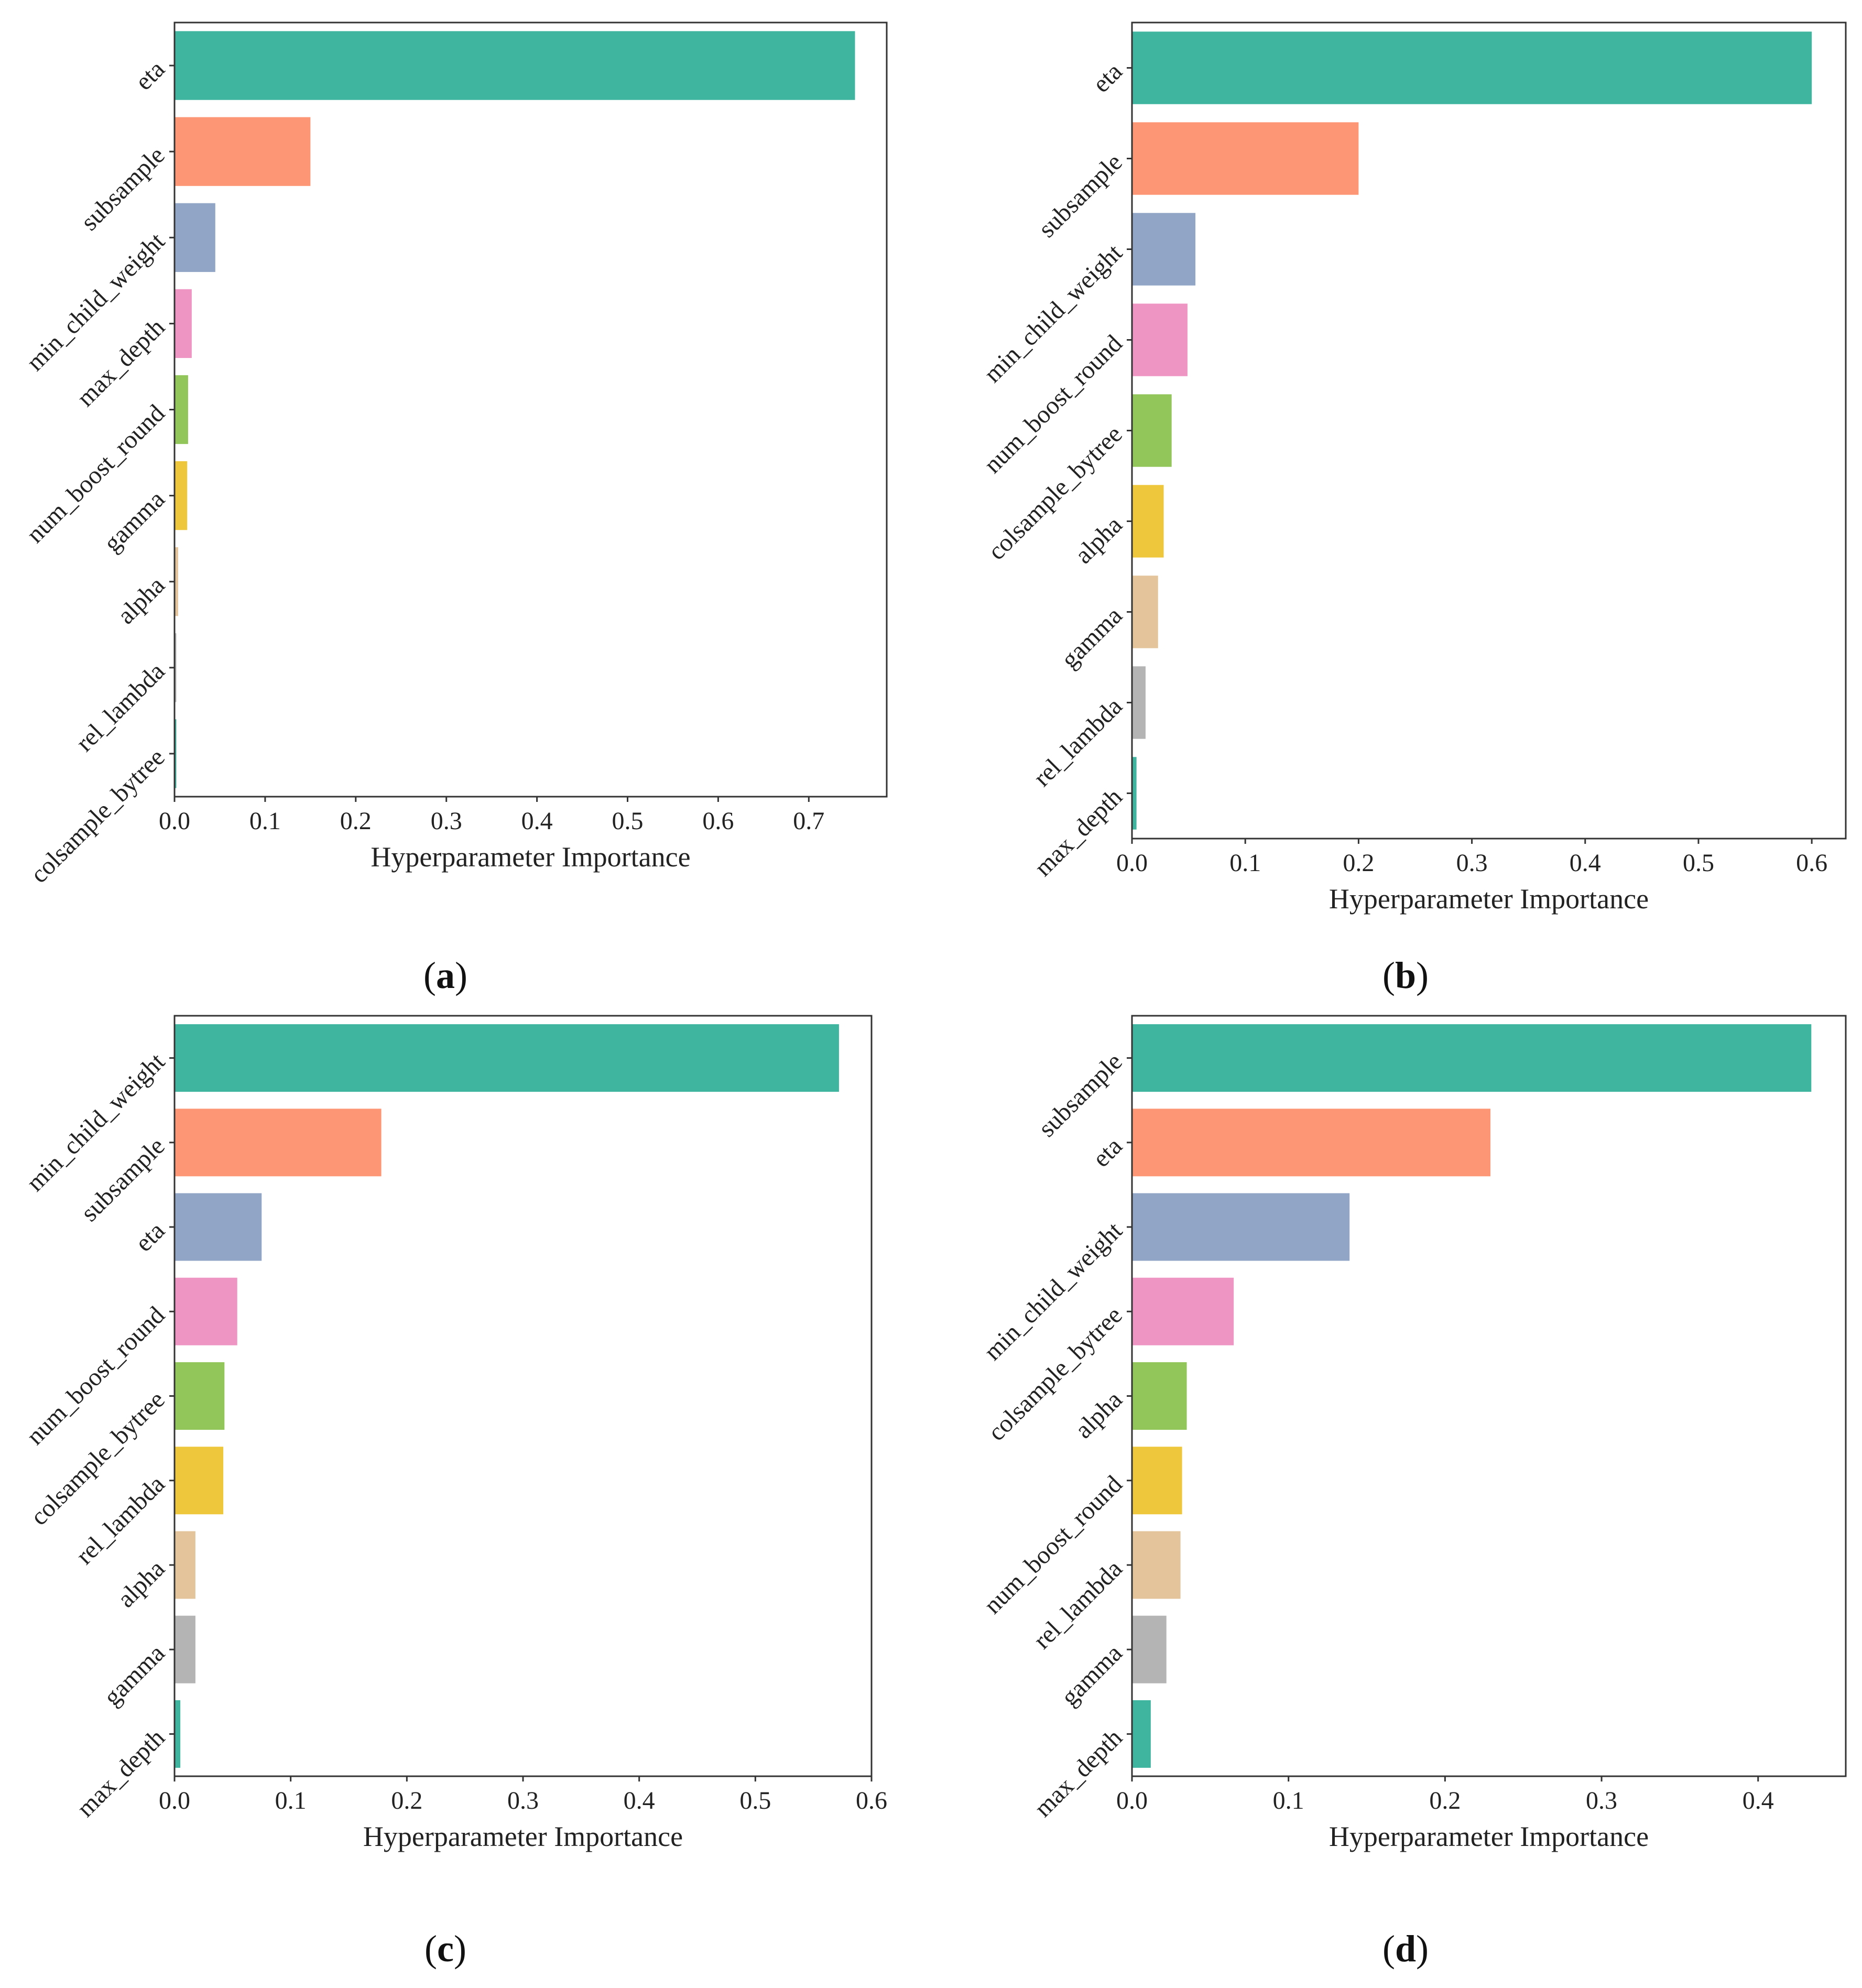 Image resolution: width=1862 pixels, height=1988 pixels. I want to click on panel-caption-a: (a), so click(445, 975).